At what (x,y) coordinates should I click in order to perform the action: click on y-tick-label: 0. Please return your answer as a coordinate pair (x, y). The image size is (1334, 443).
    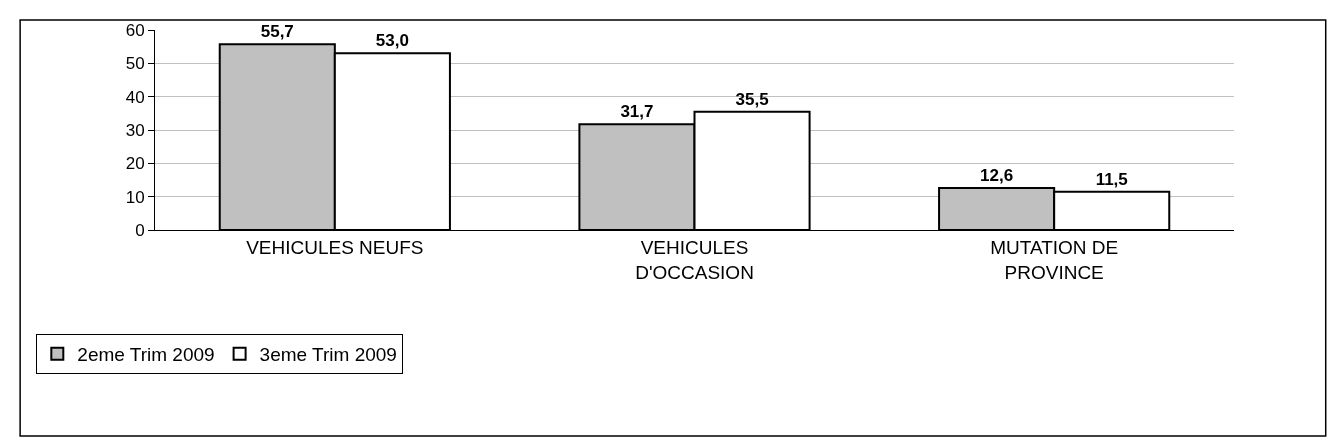
    Looking at the image, I should click on (140, 230).